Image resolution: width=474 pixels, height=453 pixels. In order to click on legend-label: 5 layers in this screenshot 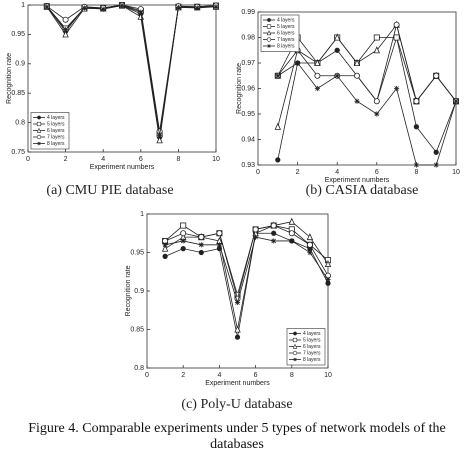, I will do `click(56, 124)`.